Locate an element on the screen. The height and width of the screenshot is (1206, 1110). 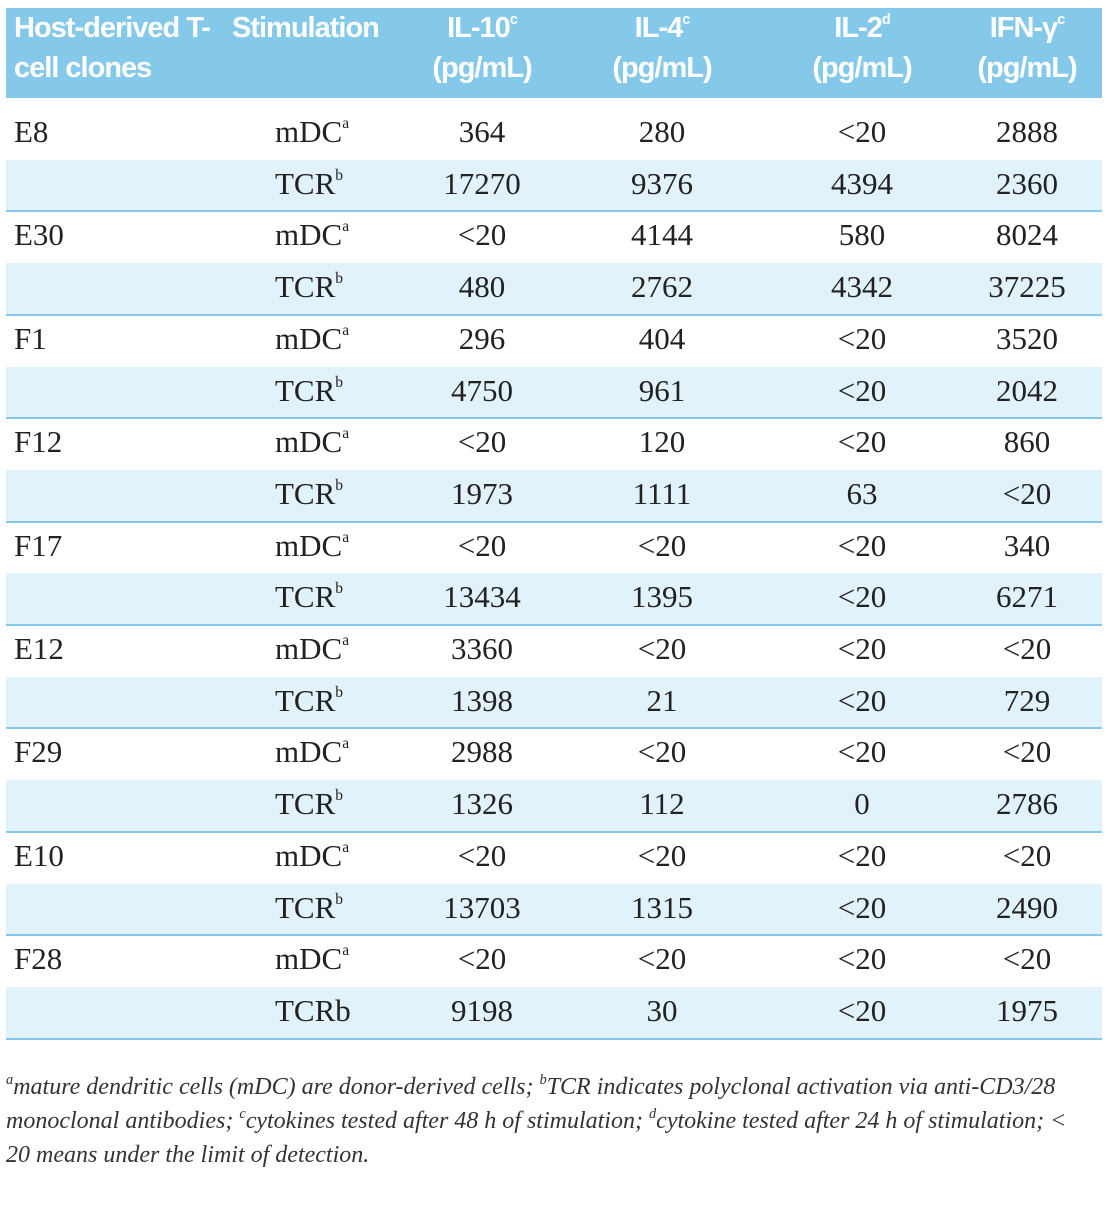
header-text: Host-derived T-cell clones is located at coordinates (112, 48).